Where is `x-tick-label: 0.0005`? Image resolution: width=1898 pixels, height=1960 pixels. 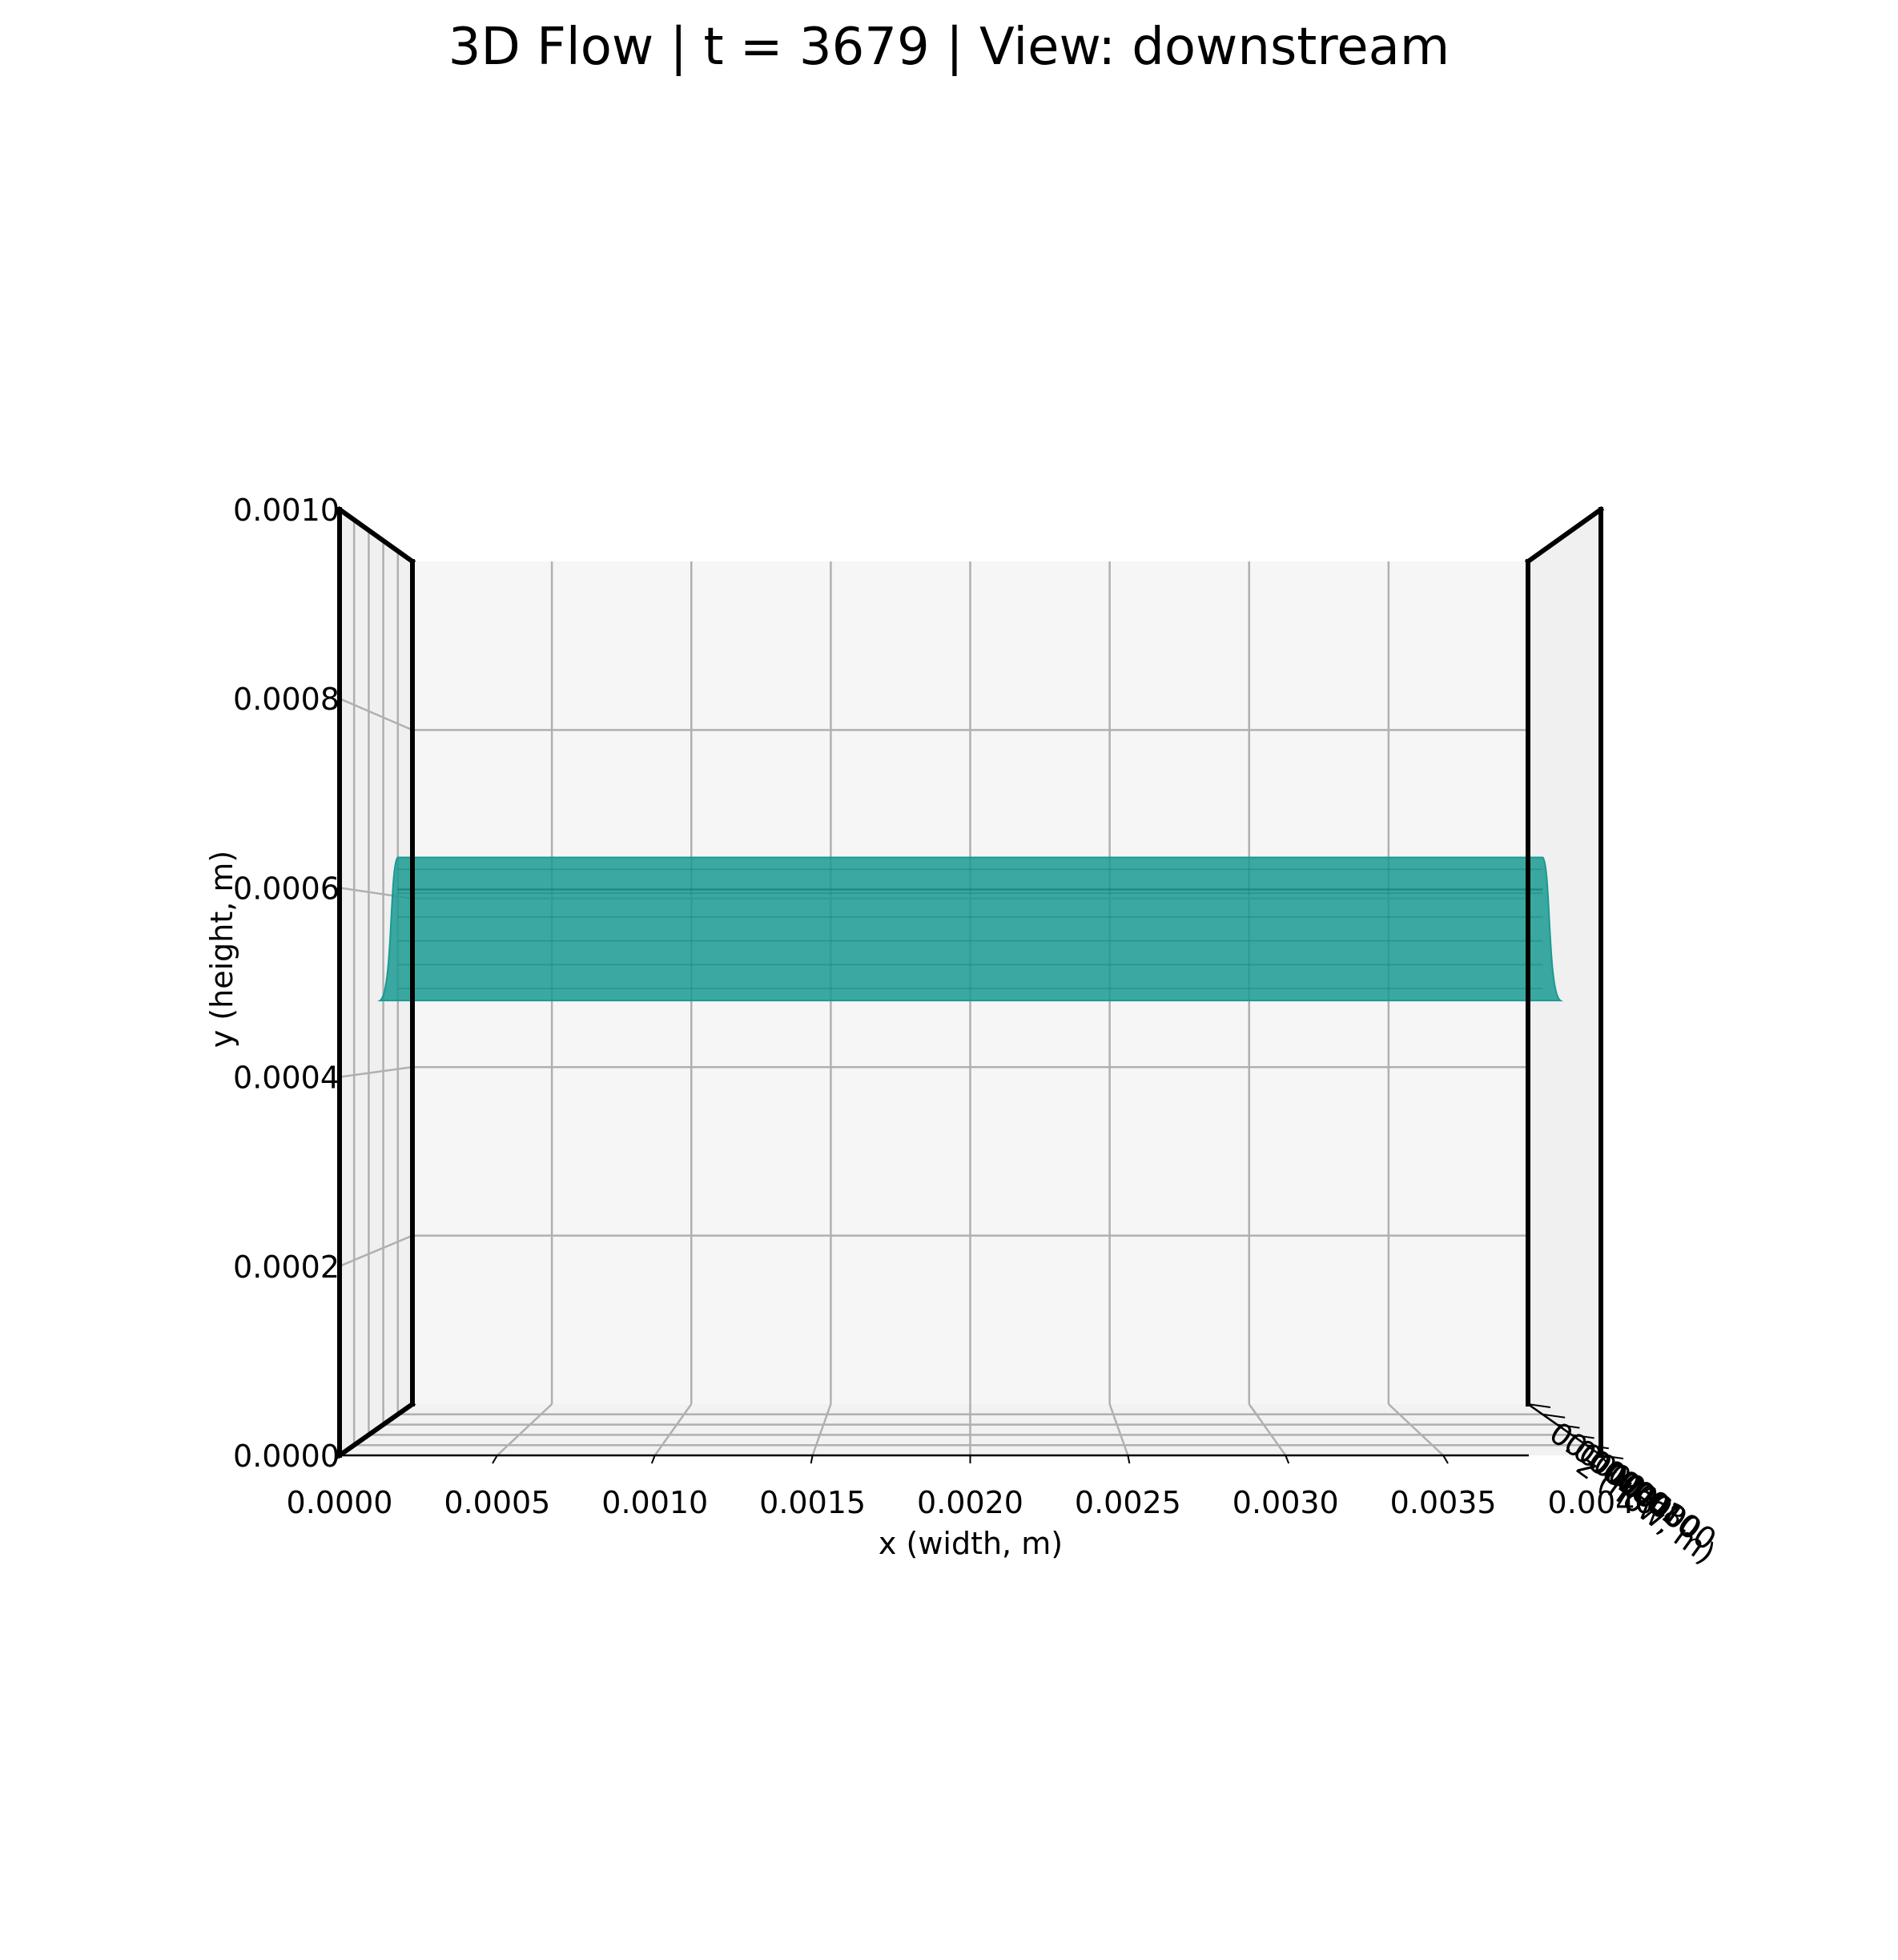
x-tick-label: 0.0005 is located at coordinates (497, 1503).